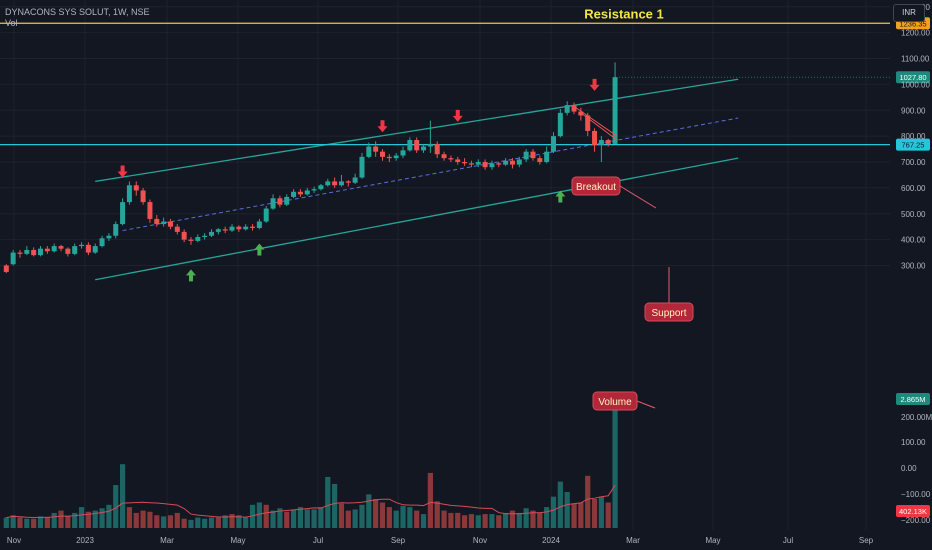 The image size is (932, 550). Describe the element at coordinates (912, 77) in the screenshot. I see `price-tag-label: 1027.80` at that location.